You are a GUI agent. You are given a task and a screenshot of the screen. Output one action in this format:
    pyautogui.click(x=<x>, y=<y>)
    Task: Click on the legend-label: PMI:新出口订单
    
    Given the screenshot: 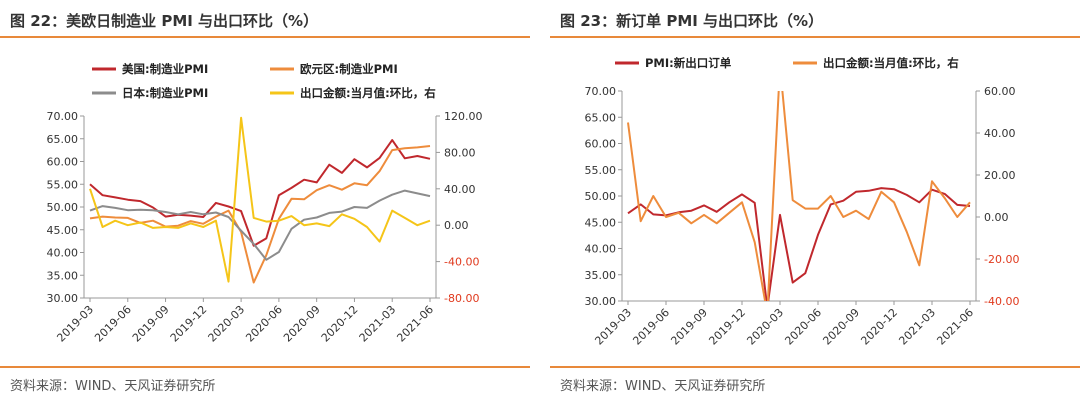 What is the action you would take?
    pyautogui.click(x=688, y=63)
    